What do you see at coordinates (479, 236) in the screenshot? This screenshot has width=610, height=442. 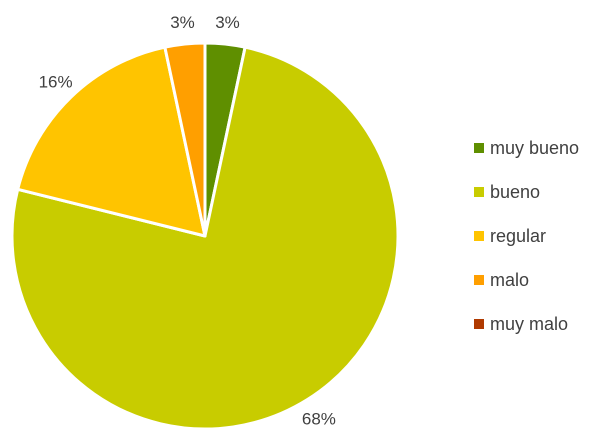 I see `legend-swatch-regular` at bounding box center [479, 236].